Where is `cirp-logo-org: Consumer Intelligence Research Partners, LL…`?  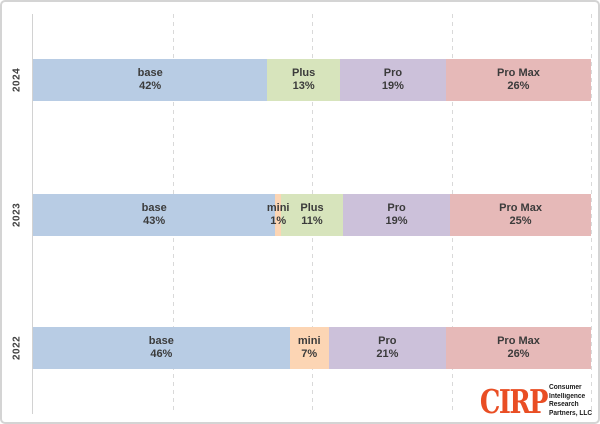
cirp-logo-org: Consumer Intelligence Research Partners, LL… is located at coordinates (572, 401).